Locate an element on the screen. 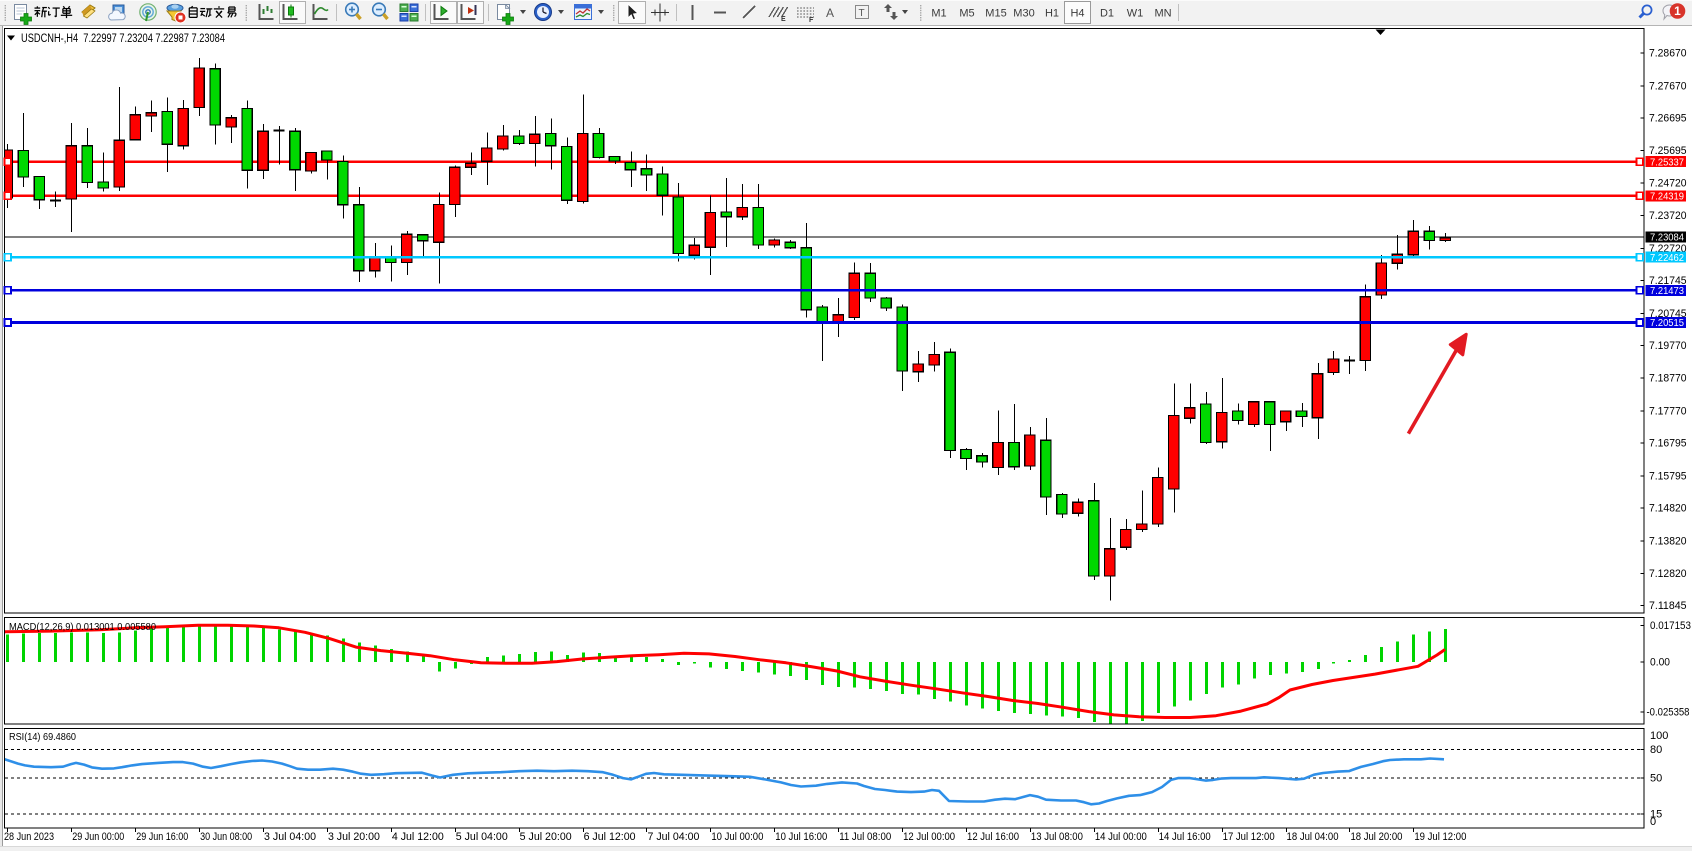  svg-text: 18 Jul 04:00 is located at coordinates (1313, 837).